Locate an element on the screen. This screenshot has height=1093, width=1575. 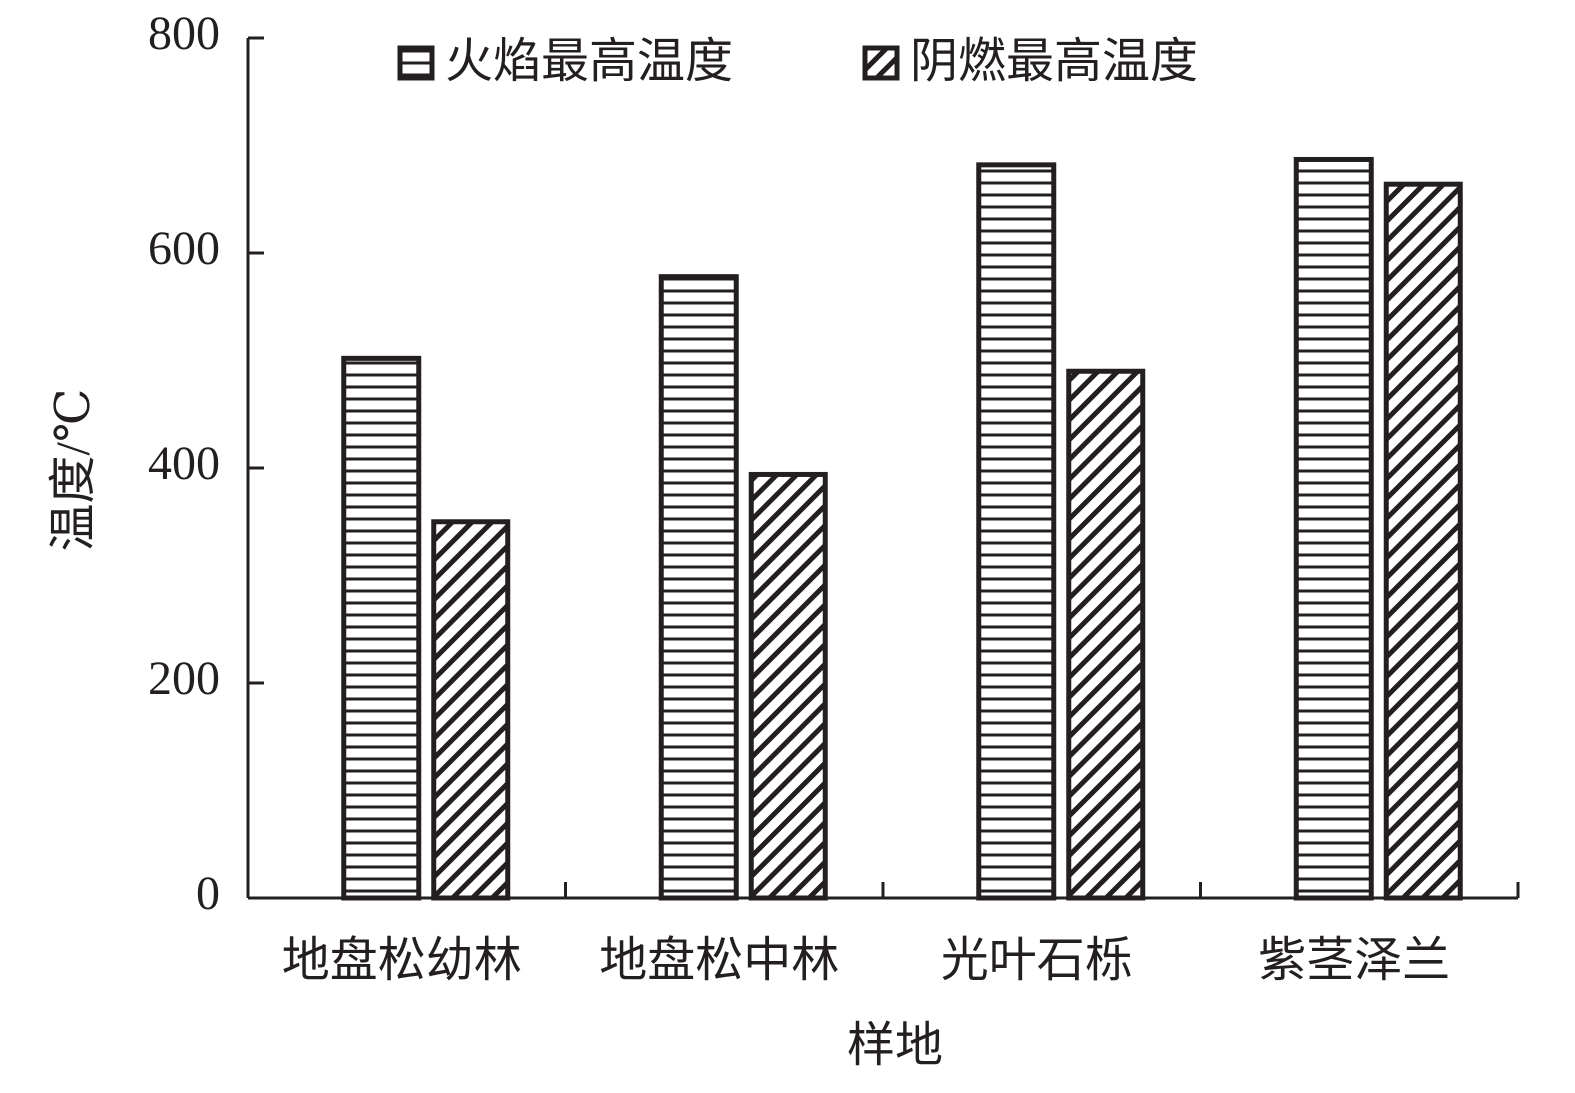
y-tick-label: 800 is located at coordinates (184, 33).